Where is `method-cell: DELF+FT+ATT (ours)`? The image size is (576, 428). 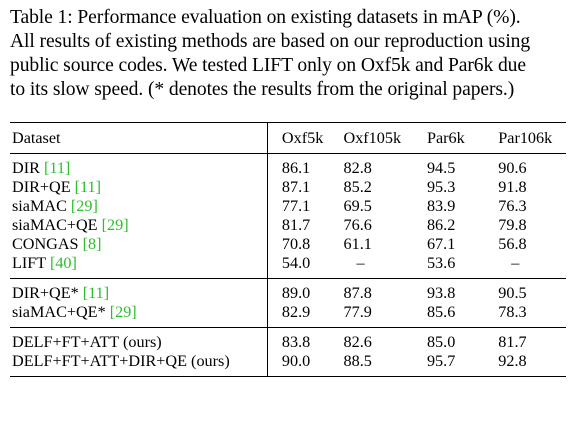 method-cell: DELF+FT+ATT (ours) is located at coordinates (139, 342).